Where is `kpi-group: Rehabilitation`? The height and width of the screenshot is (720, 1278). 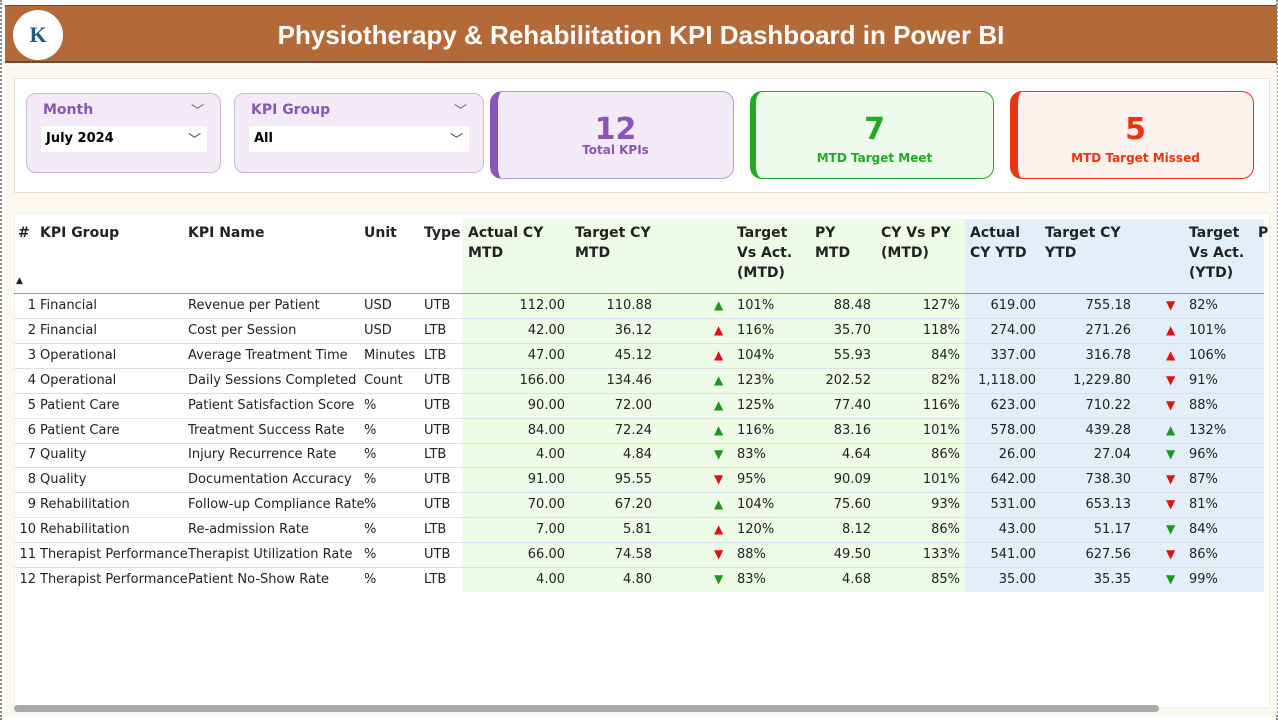
kpi-group: Rehabilitation is located at coordinates (85, 530).